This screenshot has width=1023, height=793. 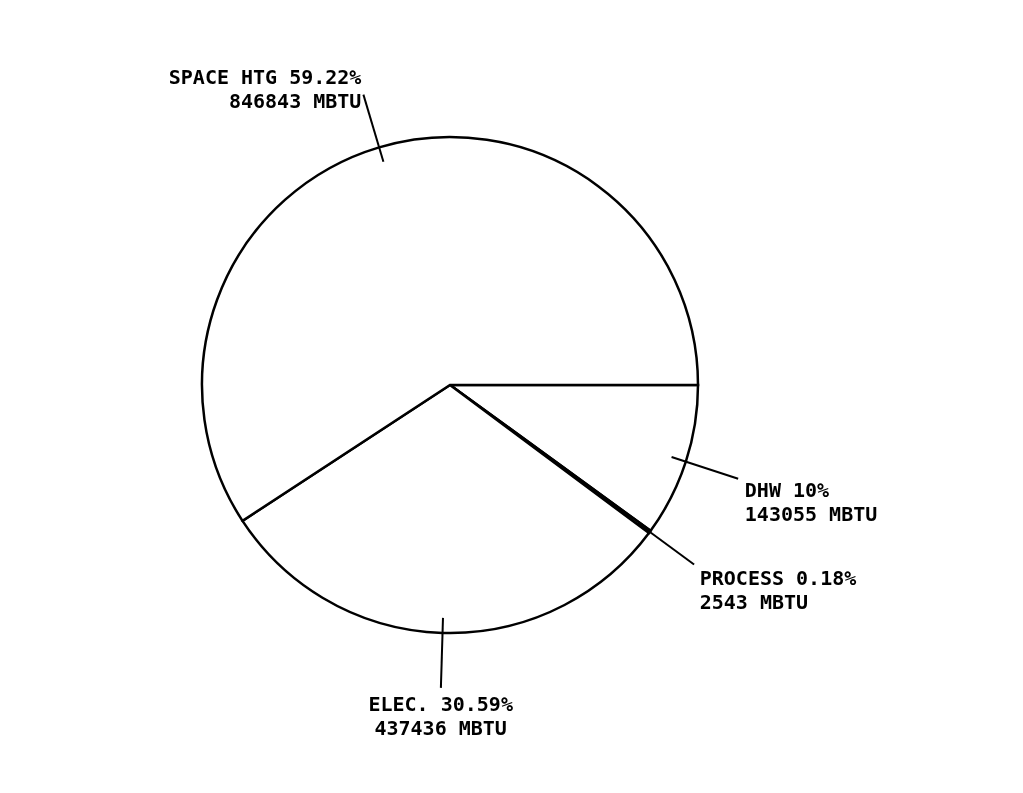 What do you see at coordinates (778, 589) in the screenshot?
I see `slice-label: PROCESS 0.18% 2543 MBTU` at bounding box center [778, 589].